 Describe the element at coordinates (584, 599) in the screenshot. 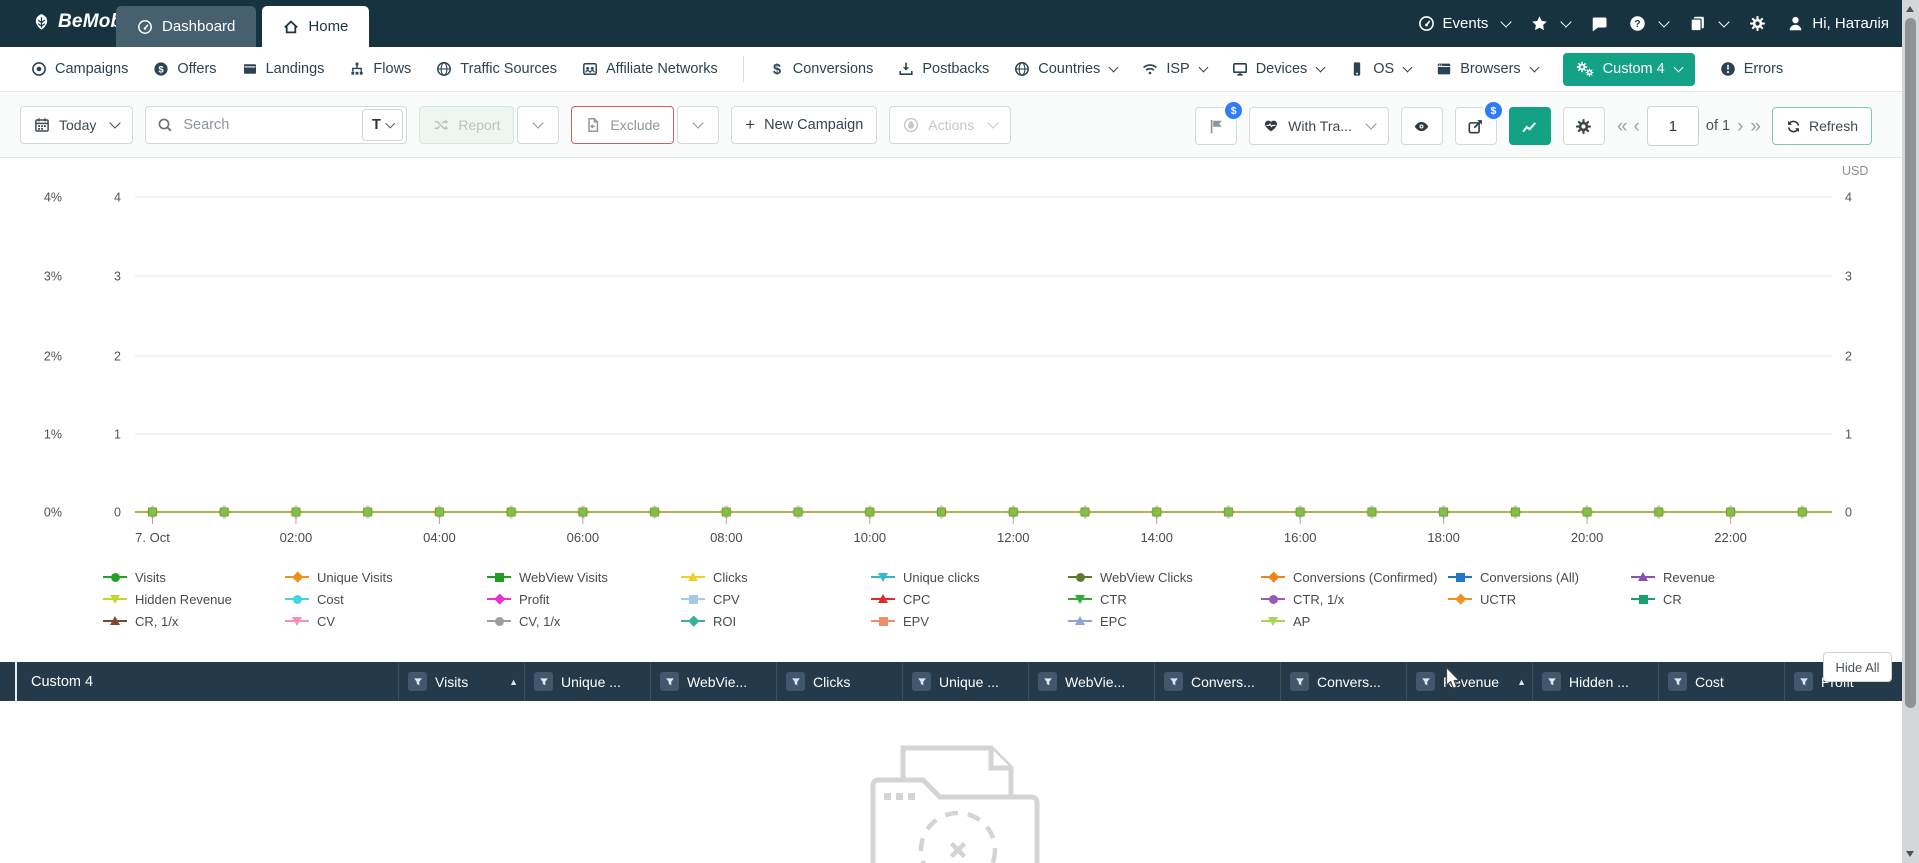

I see `legend-item-profit: Profit` at that location.